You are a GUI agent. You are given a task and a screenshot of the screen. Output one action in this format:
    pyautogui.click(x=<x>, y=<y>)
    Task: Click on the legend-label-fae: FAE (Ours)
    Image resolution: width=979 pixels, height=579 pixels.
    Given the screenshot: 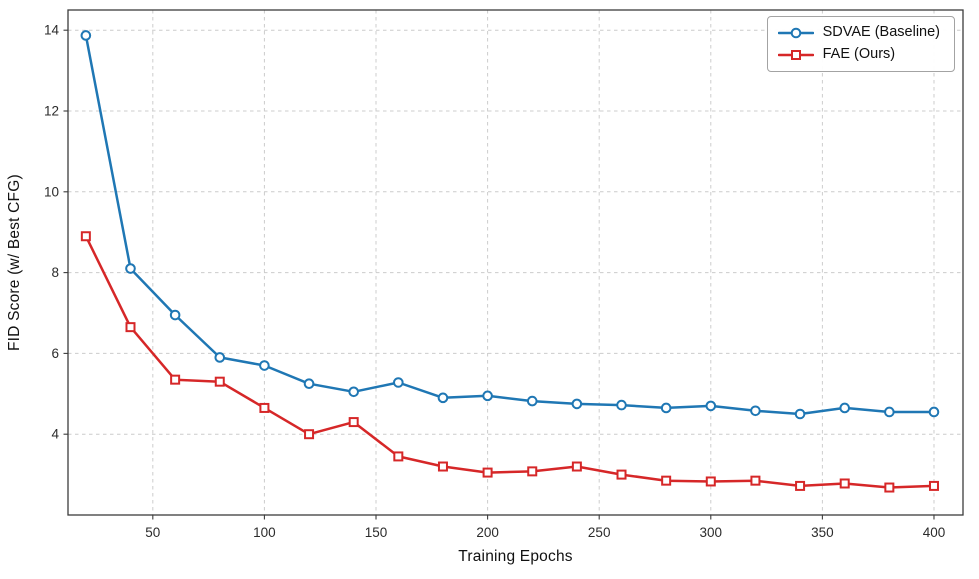 What is the action you would take?
    pyautogui.click(x=859, y=54)
    